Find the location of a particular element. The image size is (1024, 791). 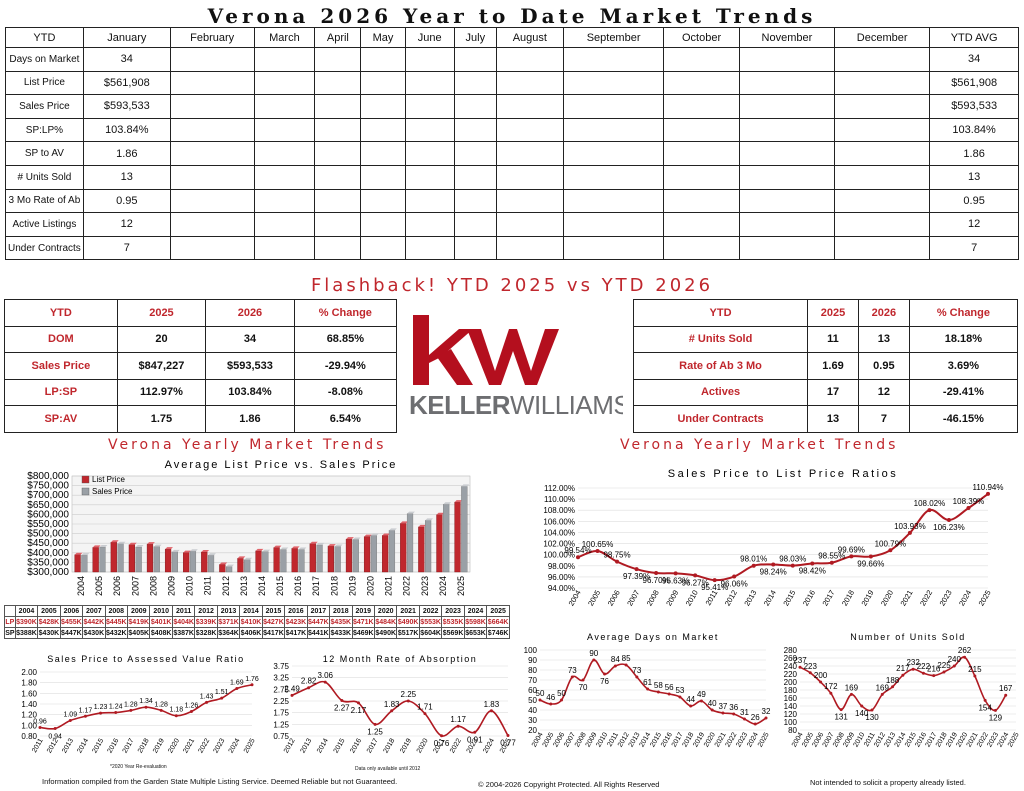

year-cell: 2008 is located at coordinates (116, 611).